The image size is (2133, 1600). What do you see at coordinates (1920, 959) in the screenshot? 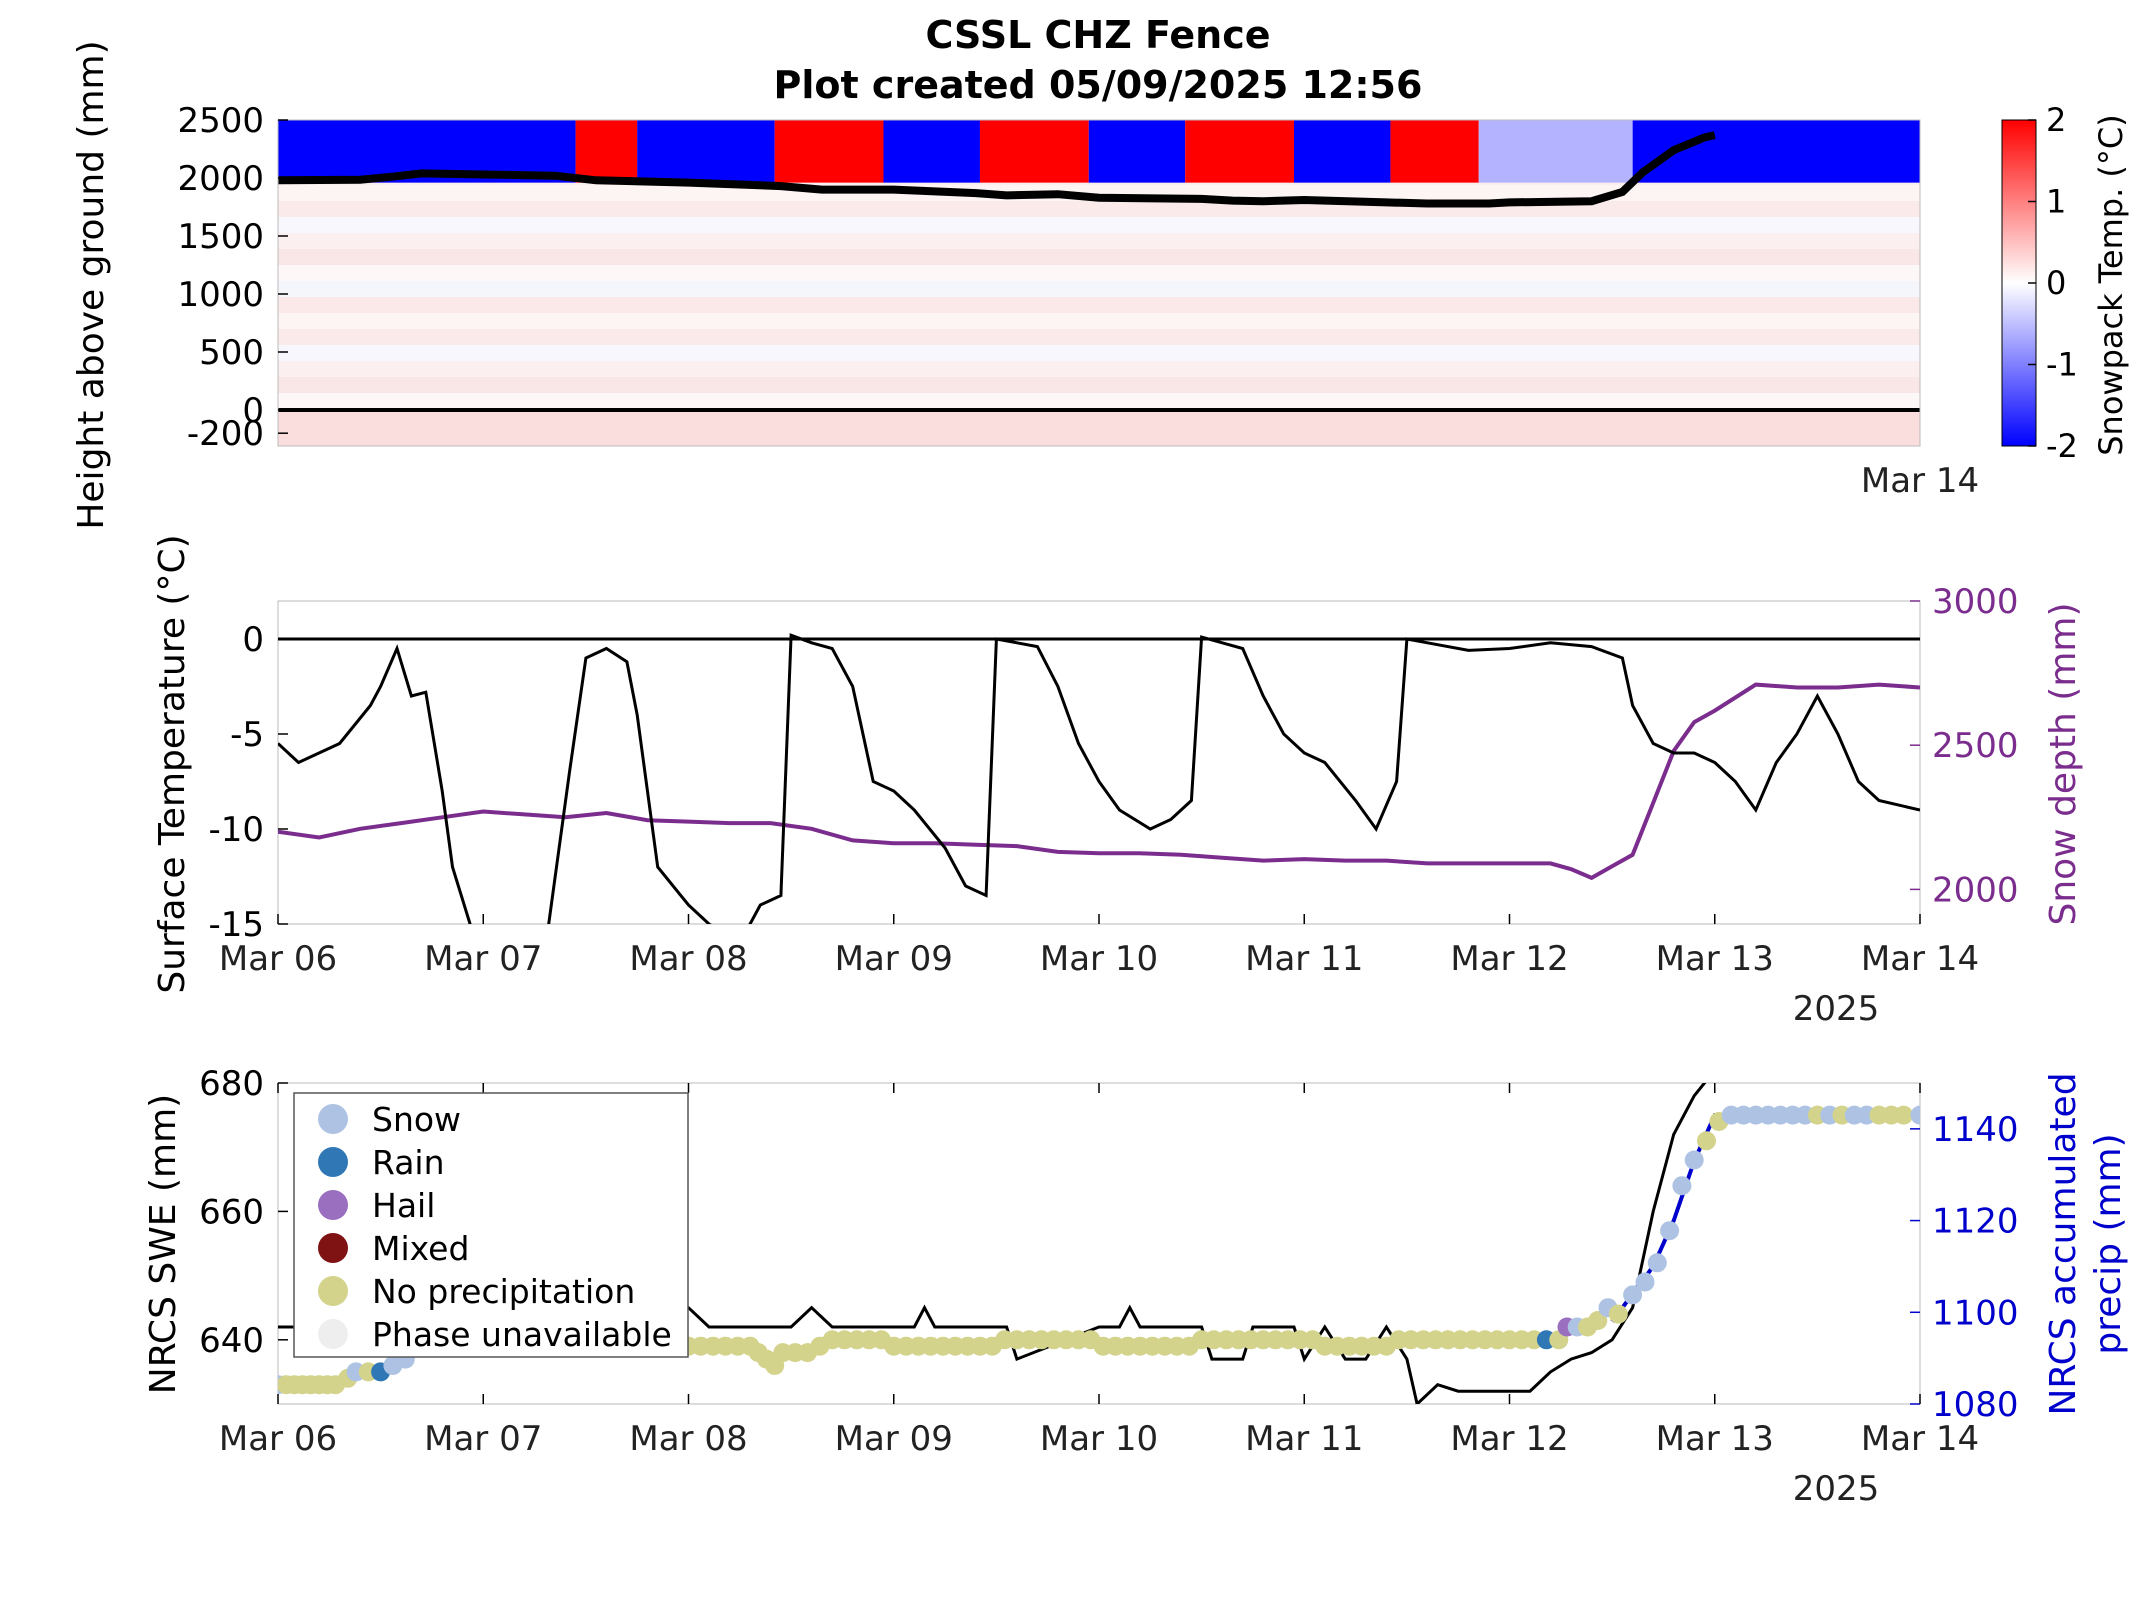
I see `temperature-x-tick-label: Mar 14` at bounding box center [1920, 959].